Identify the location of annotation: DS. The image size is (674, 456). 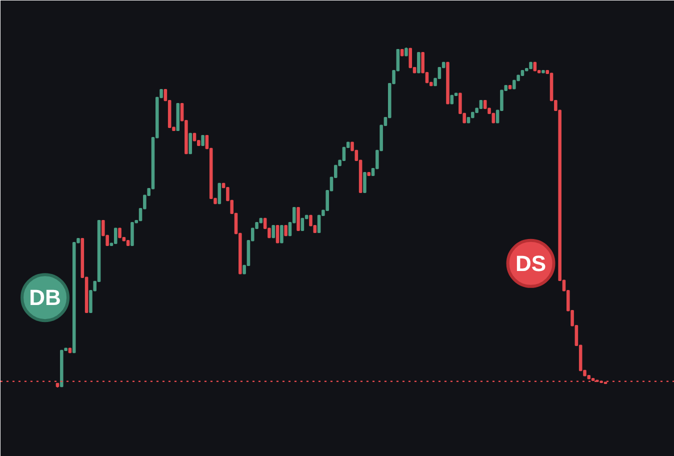
(530, 263).